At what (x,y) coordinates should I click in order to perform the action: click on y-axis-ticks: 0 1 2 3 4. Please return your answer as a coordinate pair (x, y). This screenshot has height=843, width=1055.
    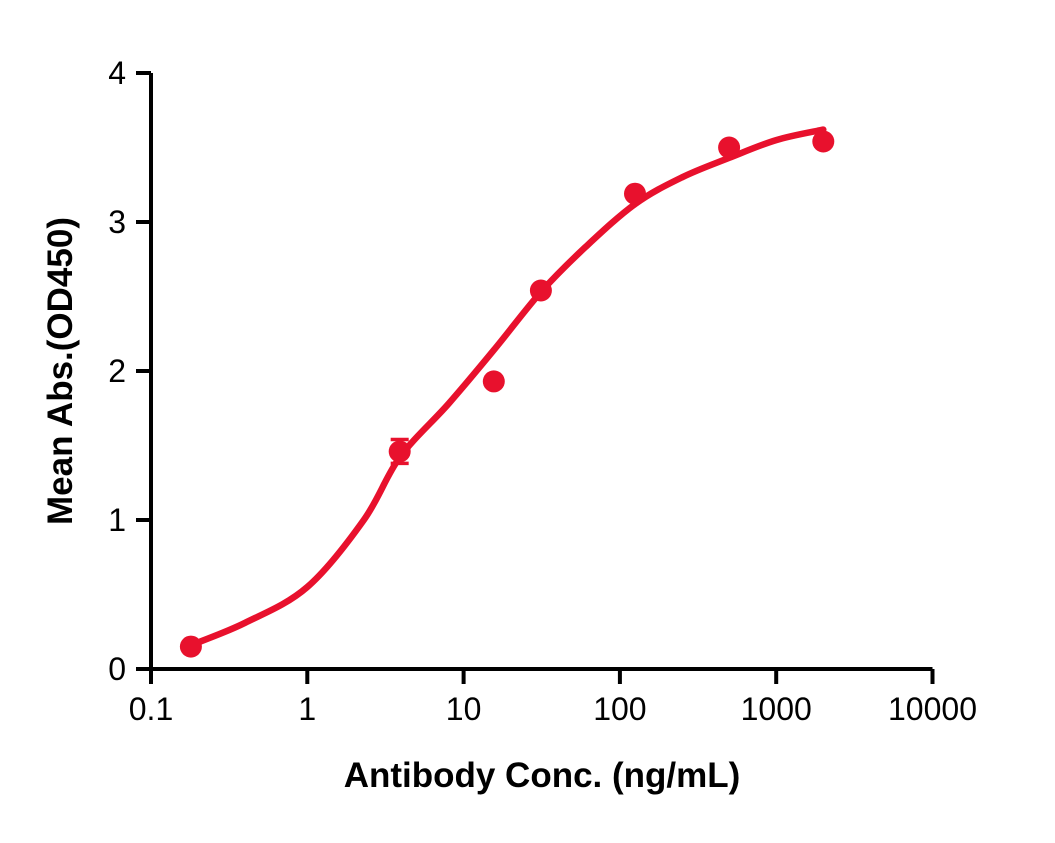
    Looking at the image, I should click on (129, 371).